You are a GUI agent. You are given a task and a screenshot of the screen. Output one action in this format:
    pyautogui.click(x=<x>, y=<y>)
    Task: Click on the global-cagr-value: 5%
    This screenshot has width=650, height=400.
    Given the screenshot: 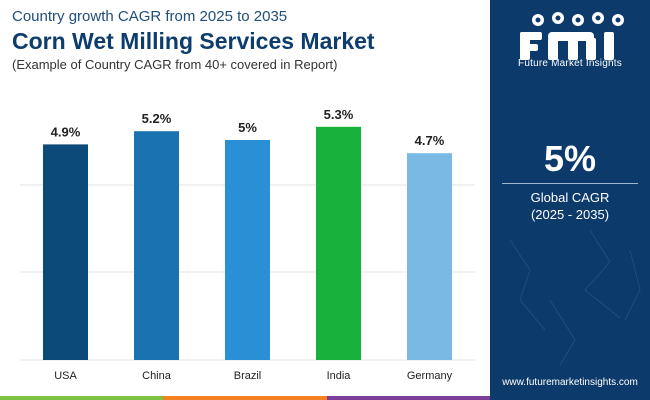 What is the action you would take?
    pyautogui.click(x=570, y=158)
    